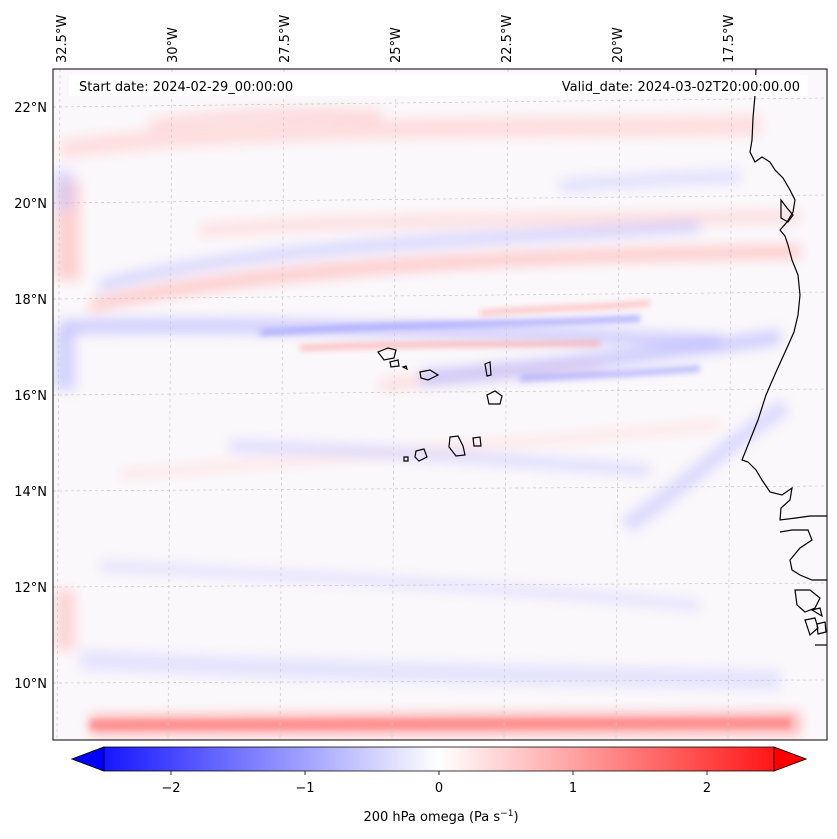  What do you see at coordinates (681, 87) in the screenshot?
I see `valid-date-text: Valid_date: 2024-03-02T20:00:00.00` at bounding box center [681, 87].